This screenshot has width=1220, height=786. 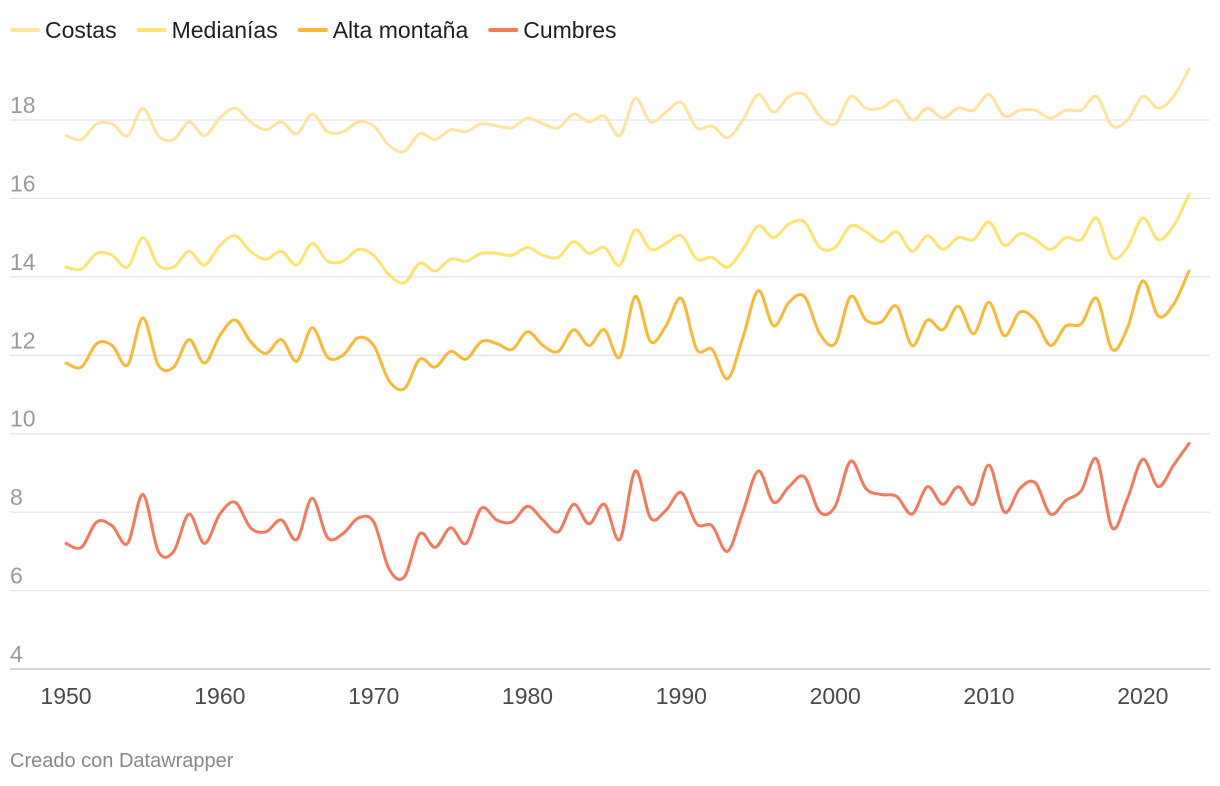 I want to click on legend-label: Alta montaña, so click(x=401, y=30).